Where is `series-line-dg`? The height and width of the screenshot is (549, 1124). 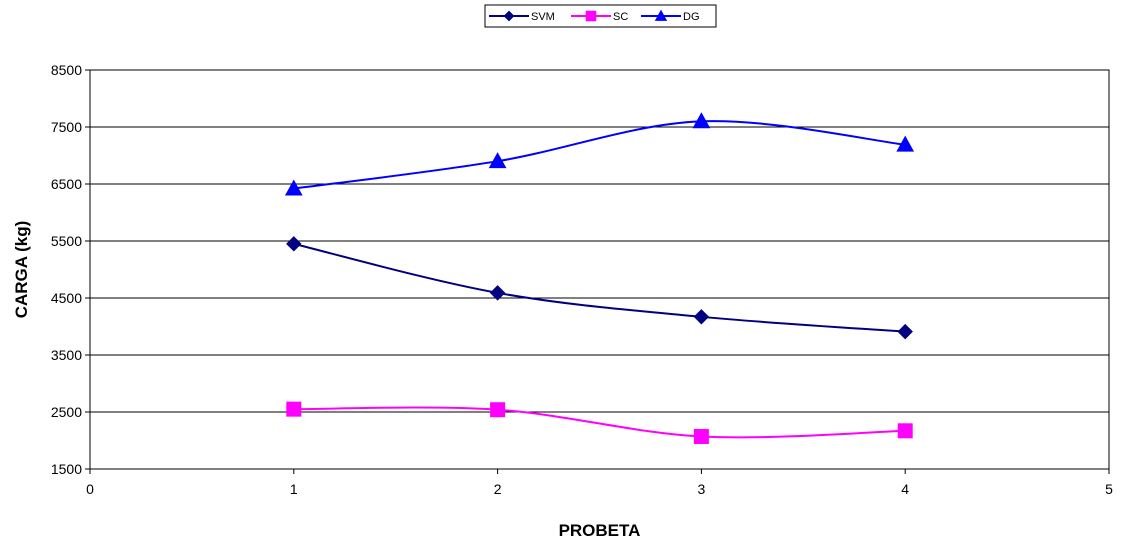 series-line-dg is located at coordinates (599, 155).